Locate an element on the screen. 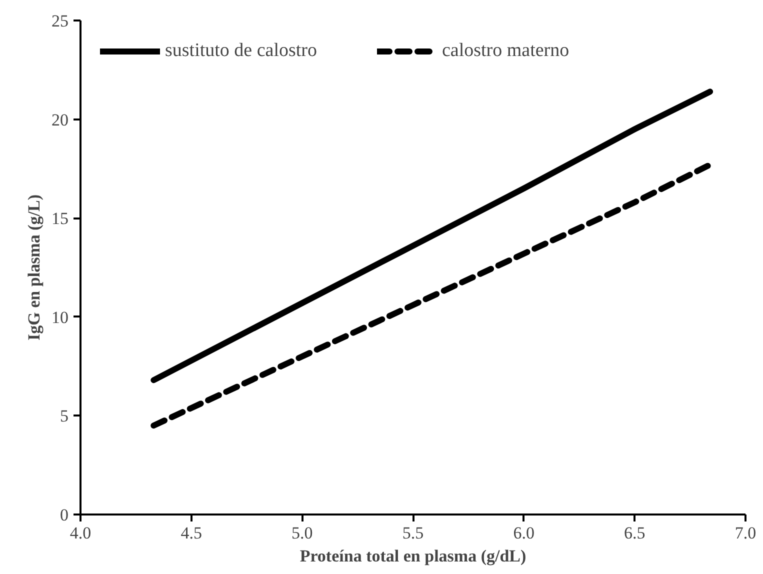 The width and height of the screenshot is (763, 574). legend-label: calostro materno is located at coordinates (506, 51).